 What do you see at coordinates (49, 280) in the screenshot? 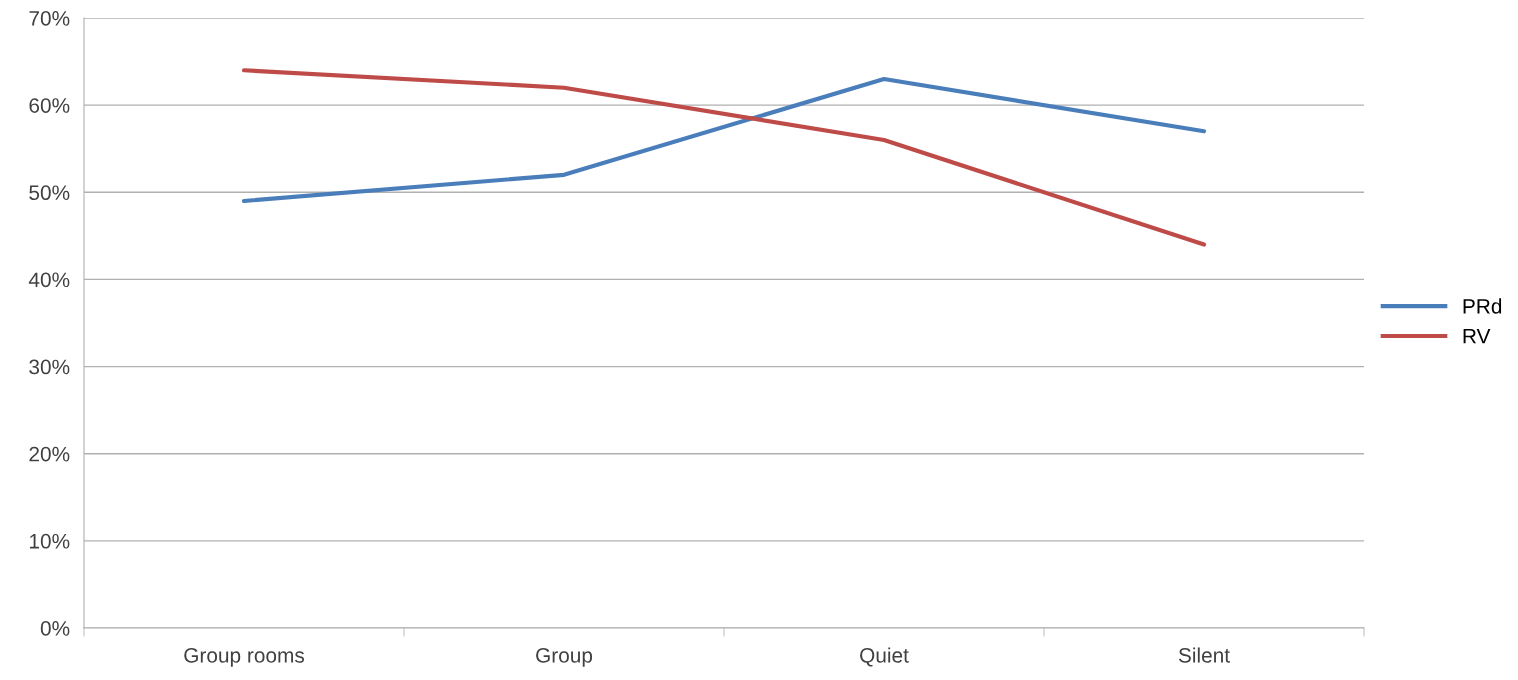
I see `y-tick-label: 40%` at bounding box center [49, 280].